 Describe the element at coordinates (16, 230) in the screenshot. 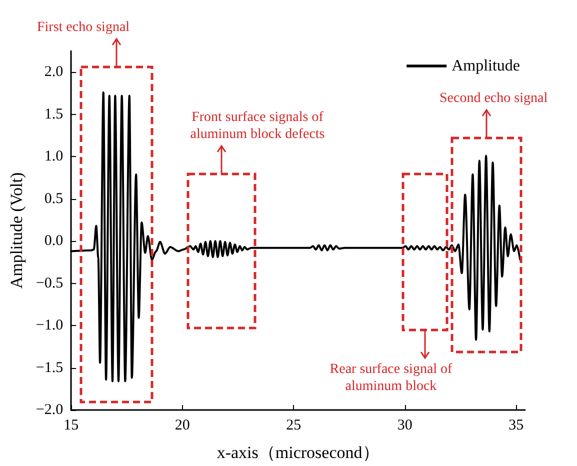

I see `y-axis-title: Amplitude (Volt)` at that location.